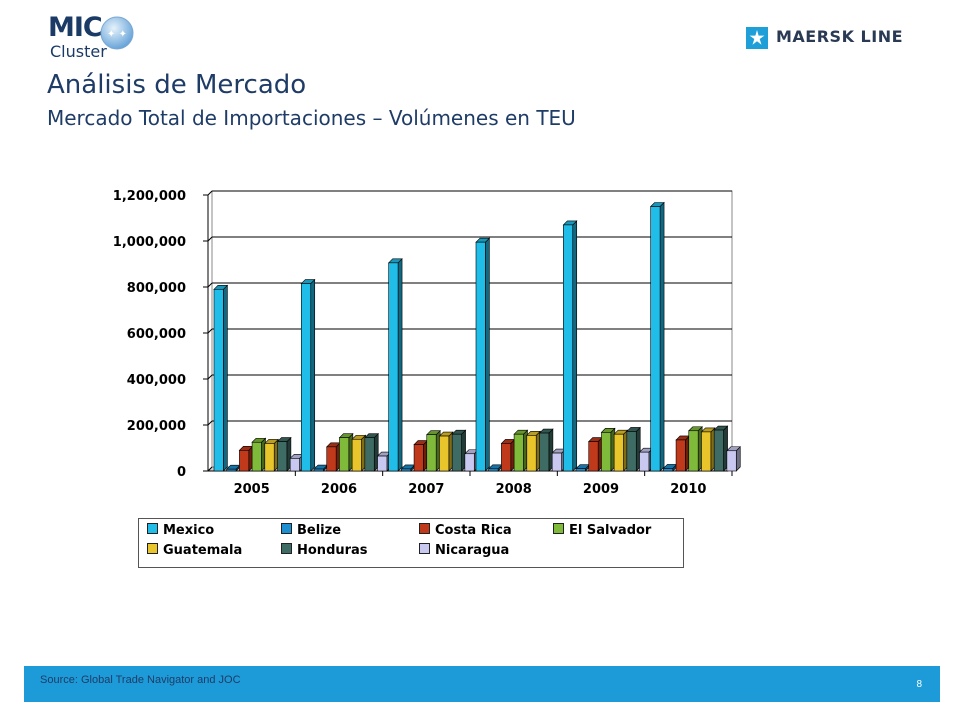  What do you see at coordinates (610, 530) in the screenshot?
I see `legend-label: El Salvador` at bounding box center [610, 530].